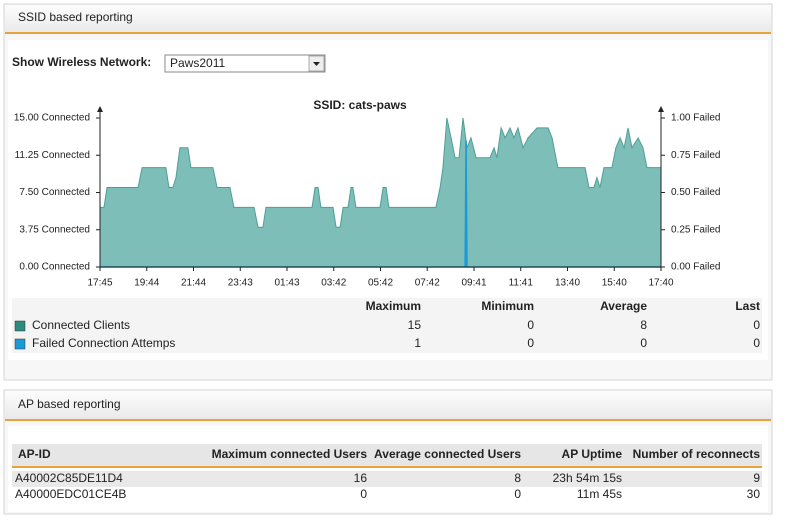  Describe the element at coordinates (387, 479) in the screenshot. I see `row-highlight` at that location.